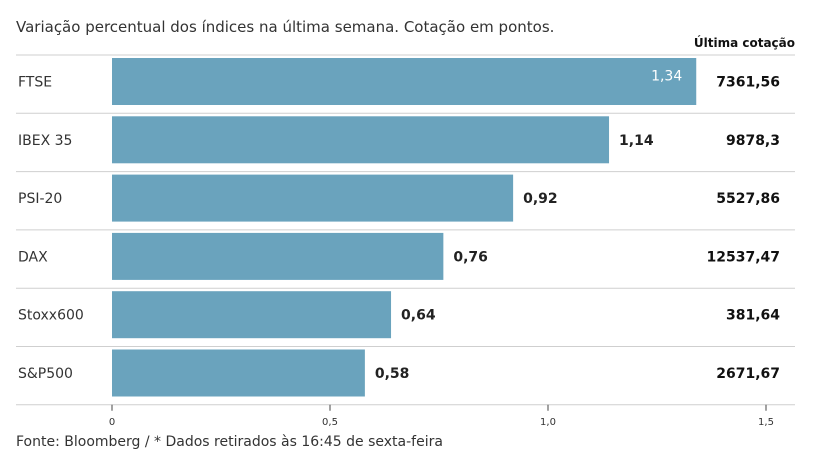 The width and height of the screenshot is (817, 460). What do you see at coordinates (743, 257) in the screenshot?
I see `last-quote-value: 12537,47` at bounding box center [743, 257].